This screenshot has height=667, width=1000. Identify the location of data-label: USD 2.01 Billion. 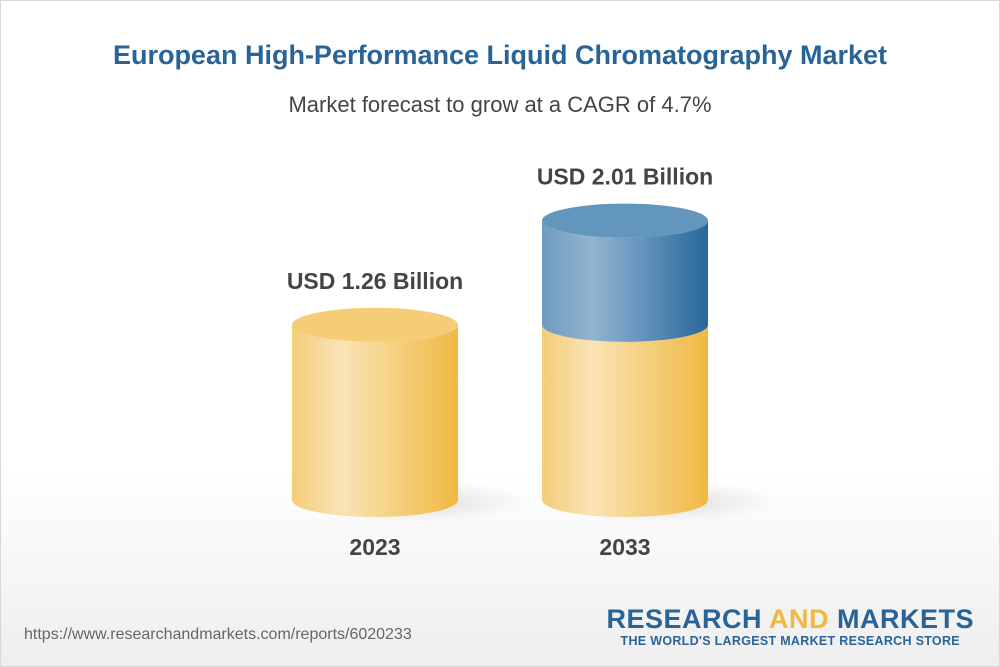
(625, 177).